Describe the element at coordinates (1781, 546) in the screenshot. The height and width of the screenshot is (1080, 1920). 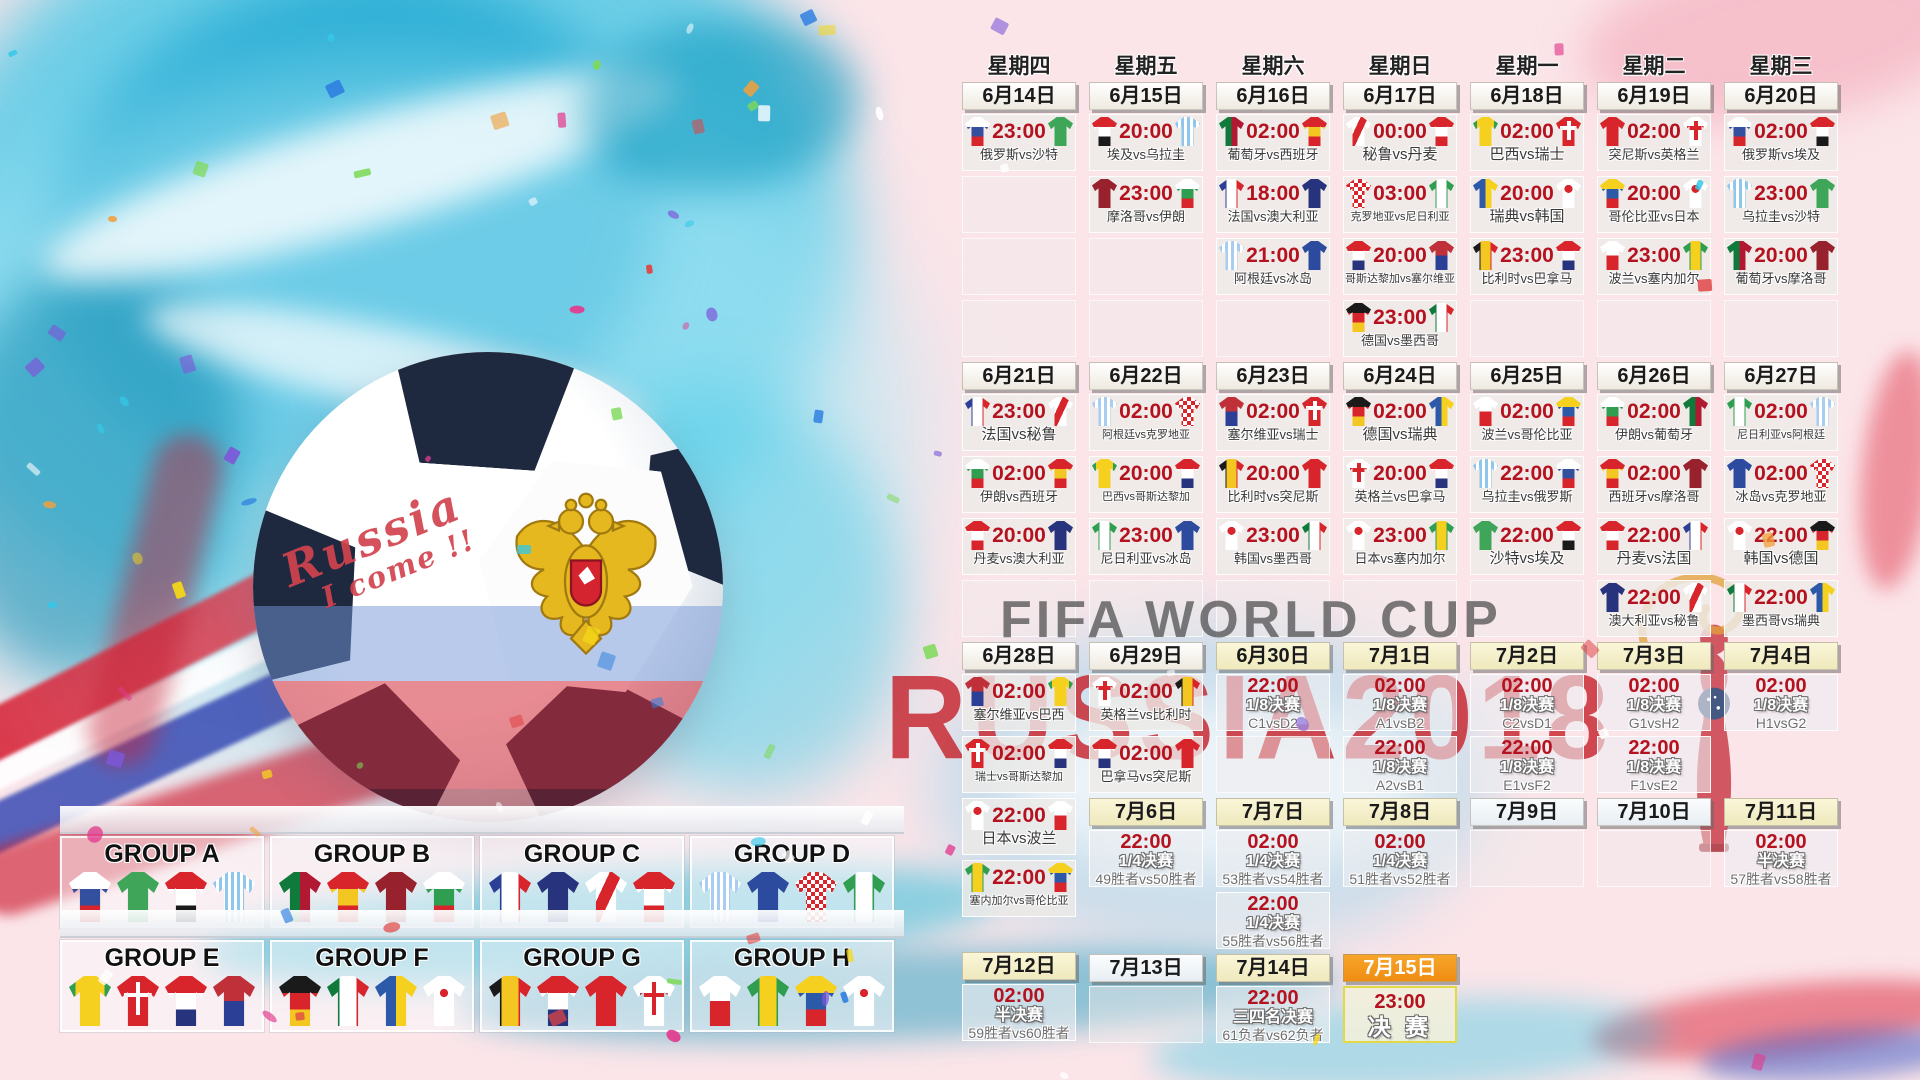
I see `match-cell: 22:00 韩国vs德国` at that location.